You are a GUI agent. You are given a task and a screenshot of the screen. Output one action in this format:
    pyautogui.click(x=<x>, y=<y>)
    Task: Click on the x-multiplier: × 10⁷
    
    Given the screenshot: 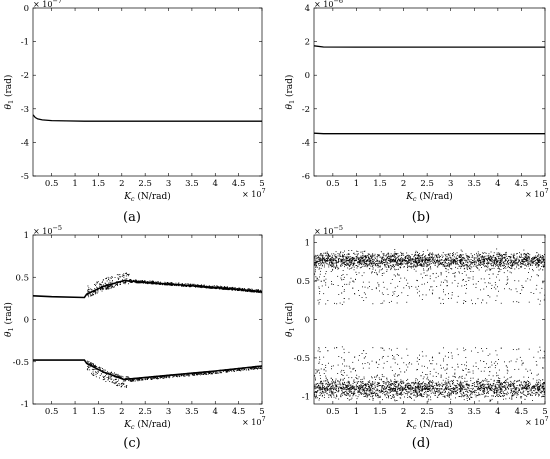 What is the action you would take?
    pyautogui.click(x=537, y=193)
    